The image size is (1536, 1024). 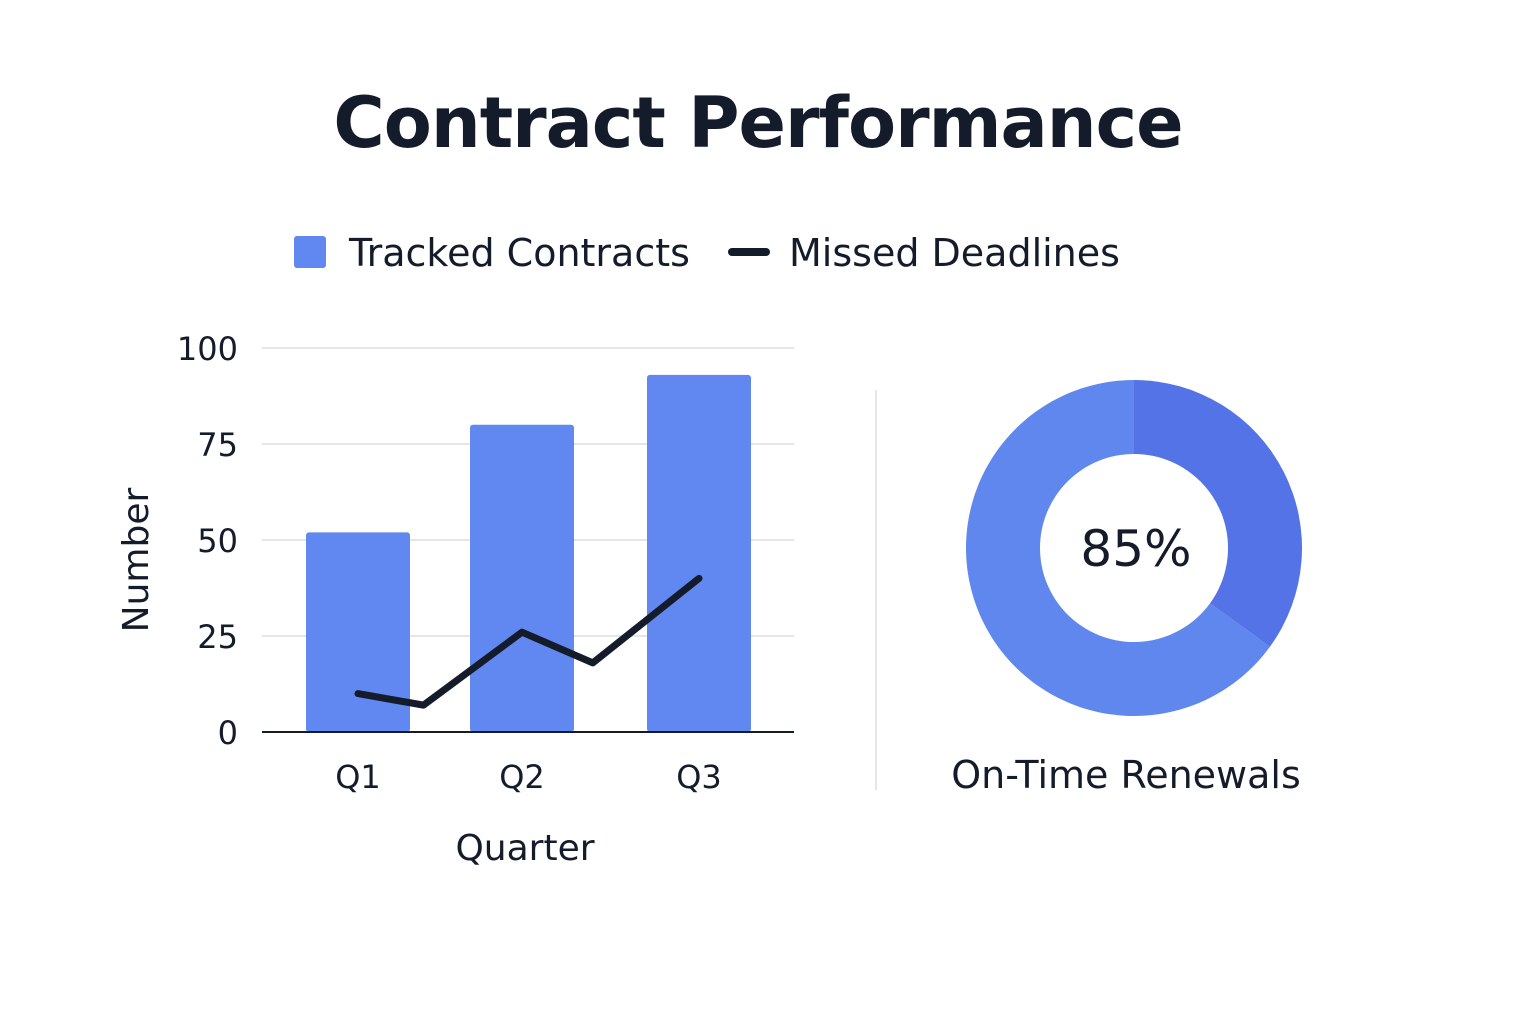 I want to click on bar-q3, so click(x=699, y=553).